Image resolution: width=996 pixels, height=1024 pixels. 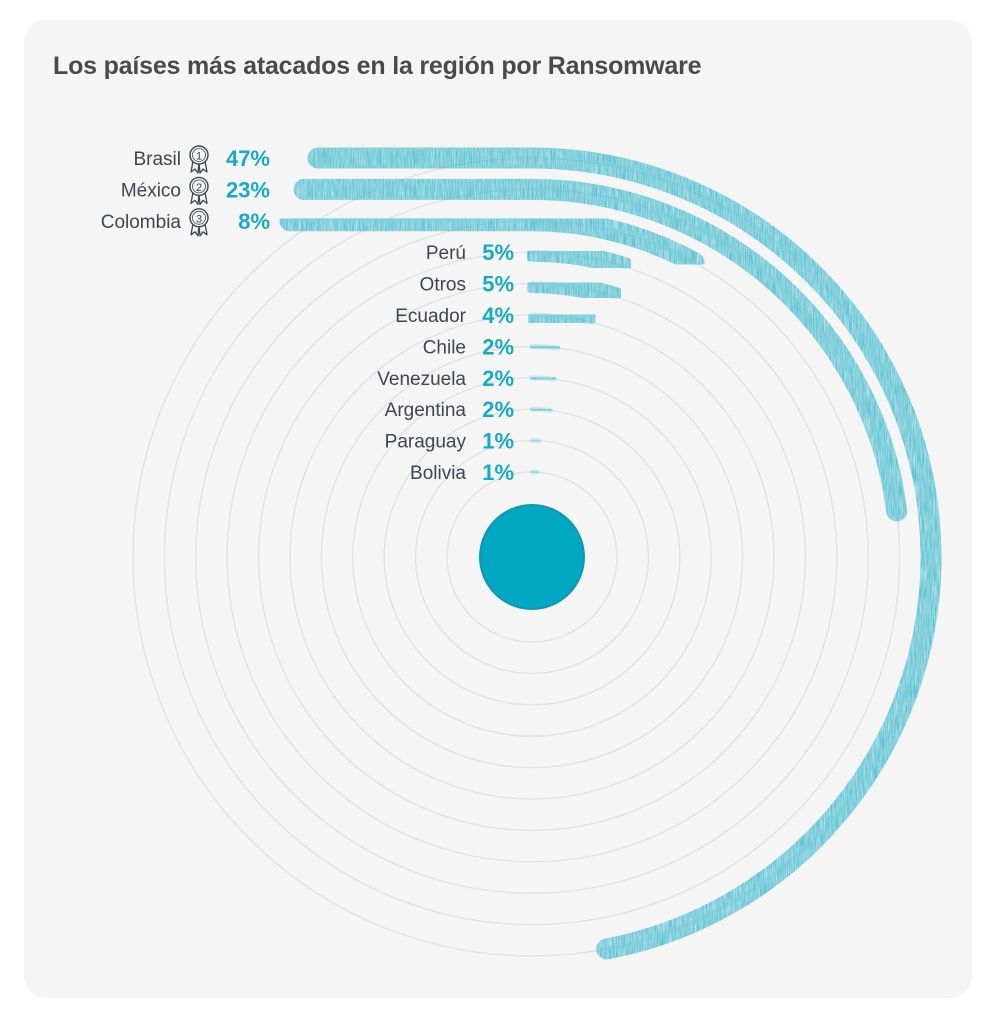 What do you see at coordinates (199, 157) in the screenshot?
I see `rank-number: 1` at bounding box center [199, 157].